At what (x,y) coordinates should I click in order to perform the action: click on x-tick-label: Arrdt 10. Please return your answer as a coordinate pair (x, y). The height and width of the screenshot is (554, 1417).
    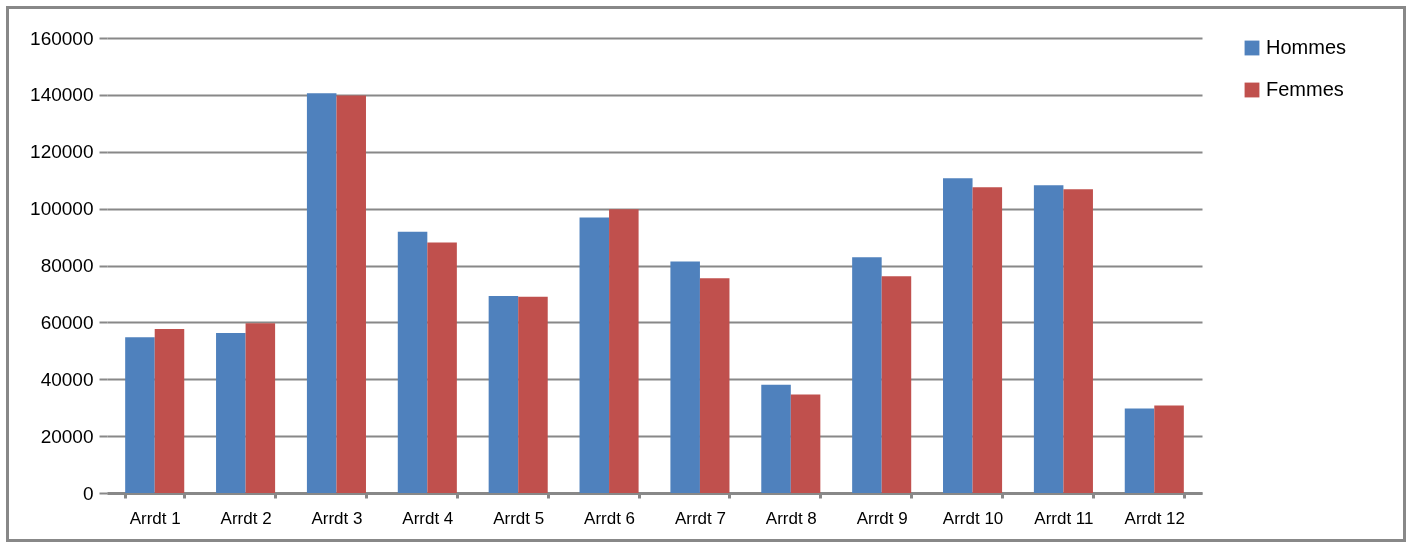
    Looking at the image, I should click on (973, 518).